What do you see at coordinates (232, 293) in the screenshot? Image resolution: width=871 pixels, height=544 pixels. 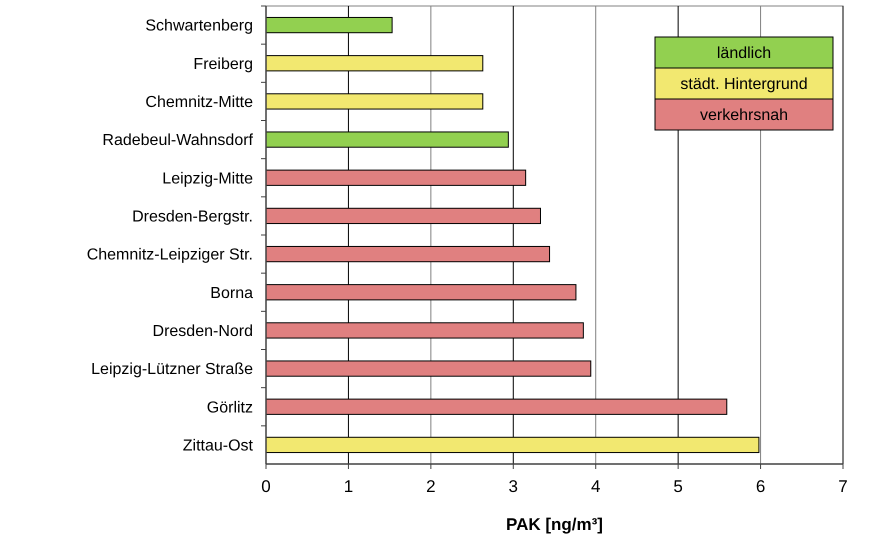 I see `y-tick-label: Borna` at bounding box center [232, 293].